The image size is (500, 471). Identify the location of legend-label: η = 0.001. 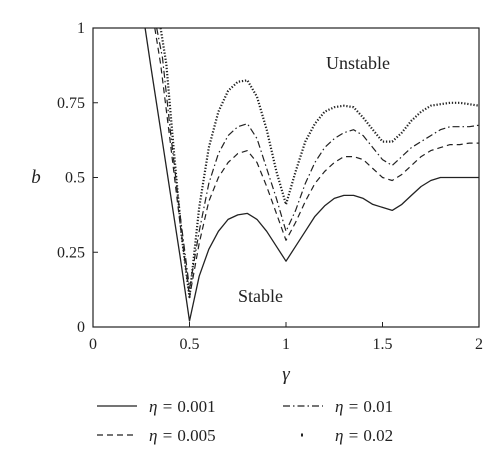
(182, 406).